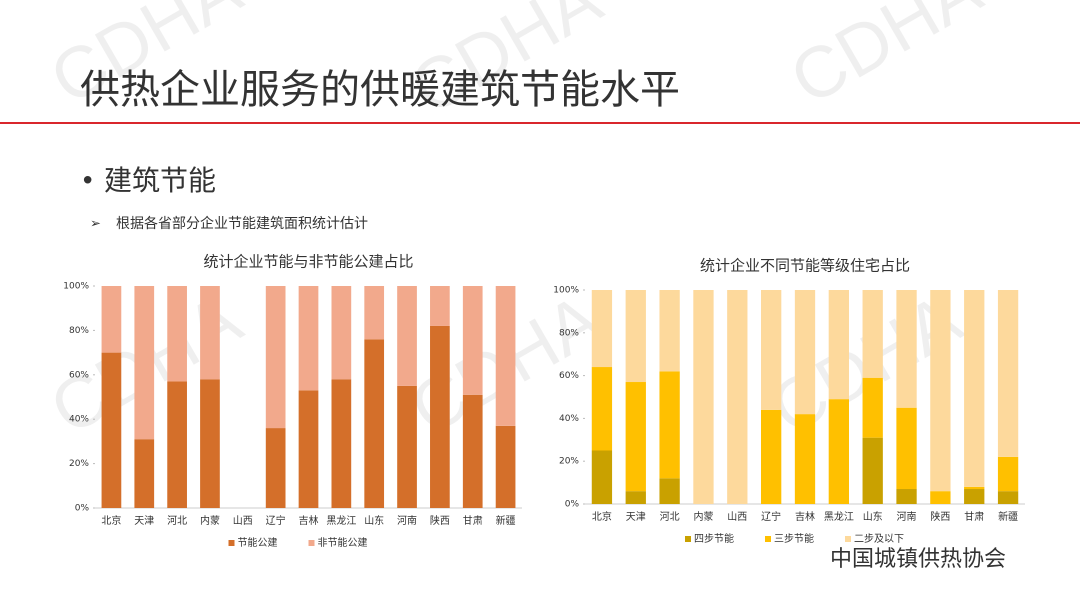 This screenshot has width=1080, height=608. Describe the element at coordinates (886, 60) in the screenshot. I see `watermark: CDHA` at that location.